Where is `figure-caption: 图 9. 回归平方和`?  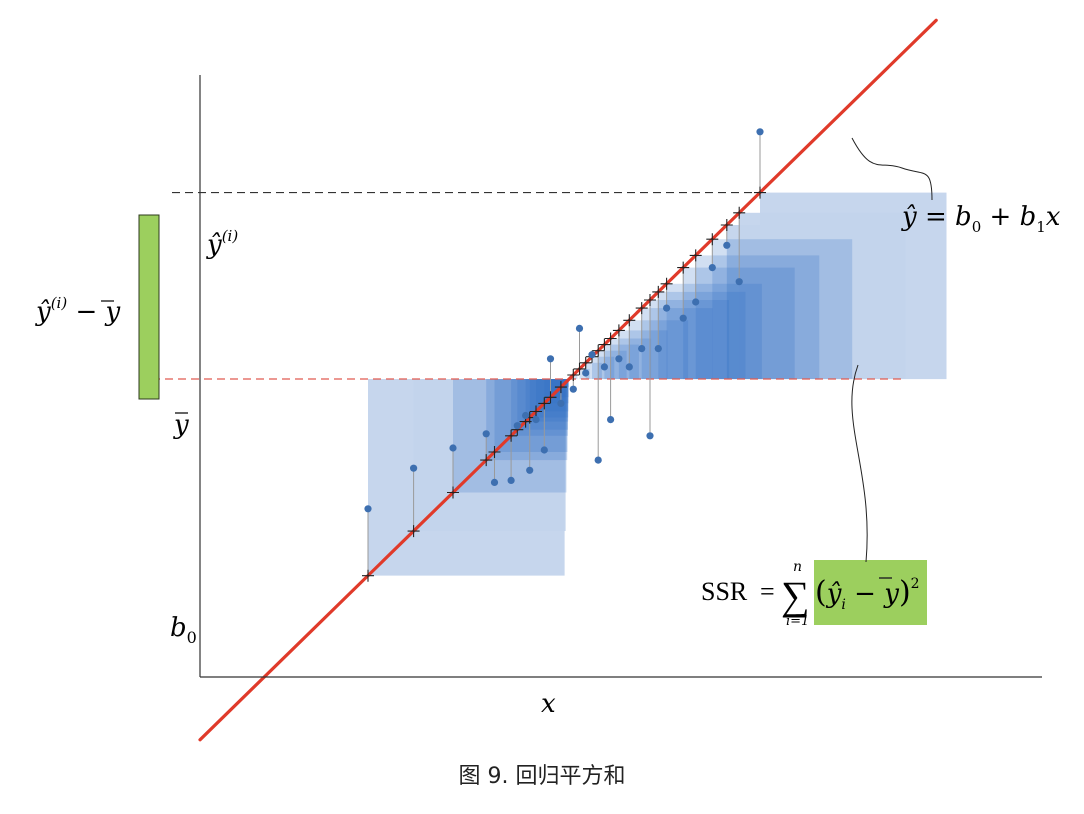
figure-caption: 图 9. 回归平方和 is located at coordinates (542, 776).